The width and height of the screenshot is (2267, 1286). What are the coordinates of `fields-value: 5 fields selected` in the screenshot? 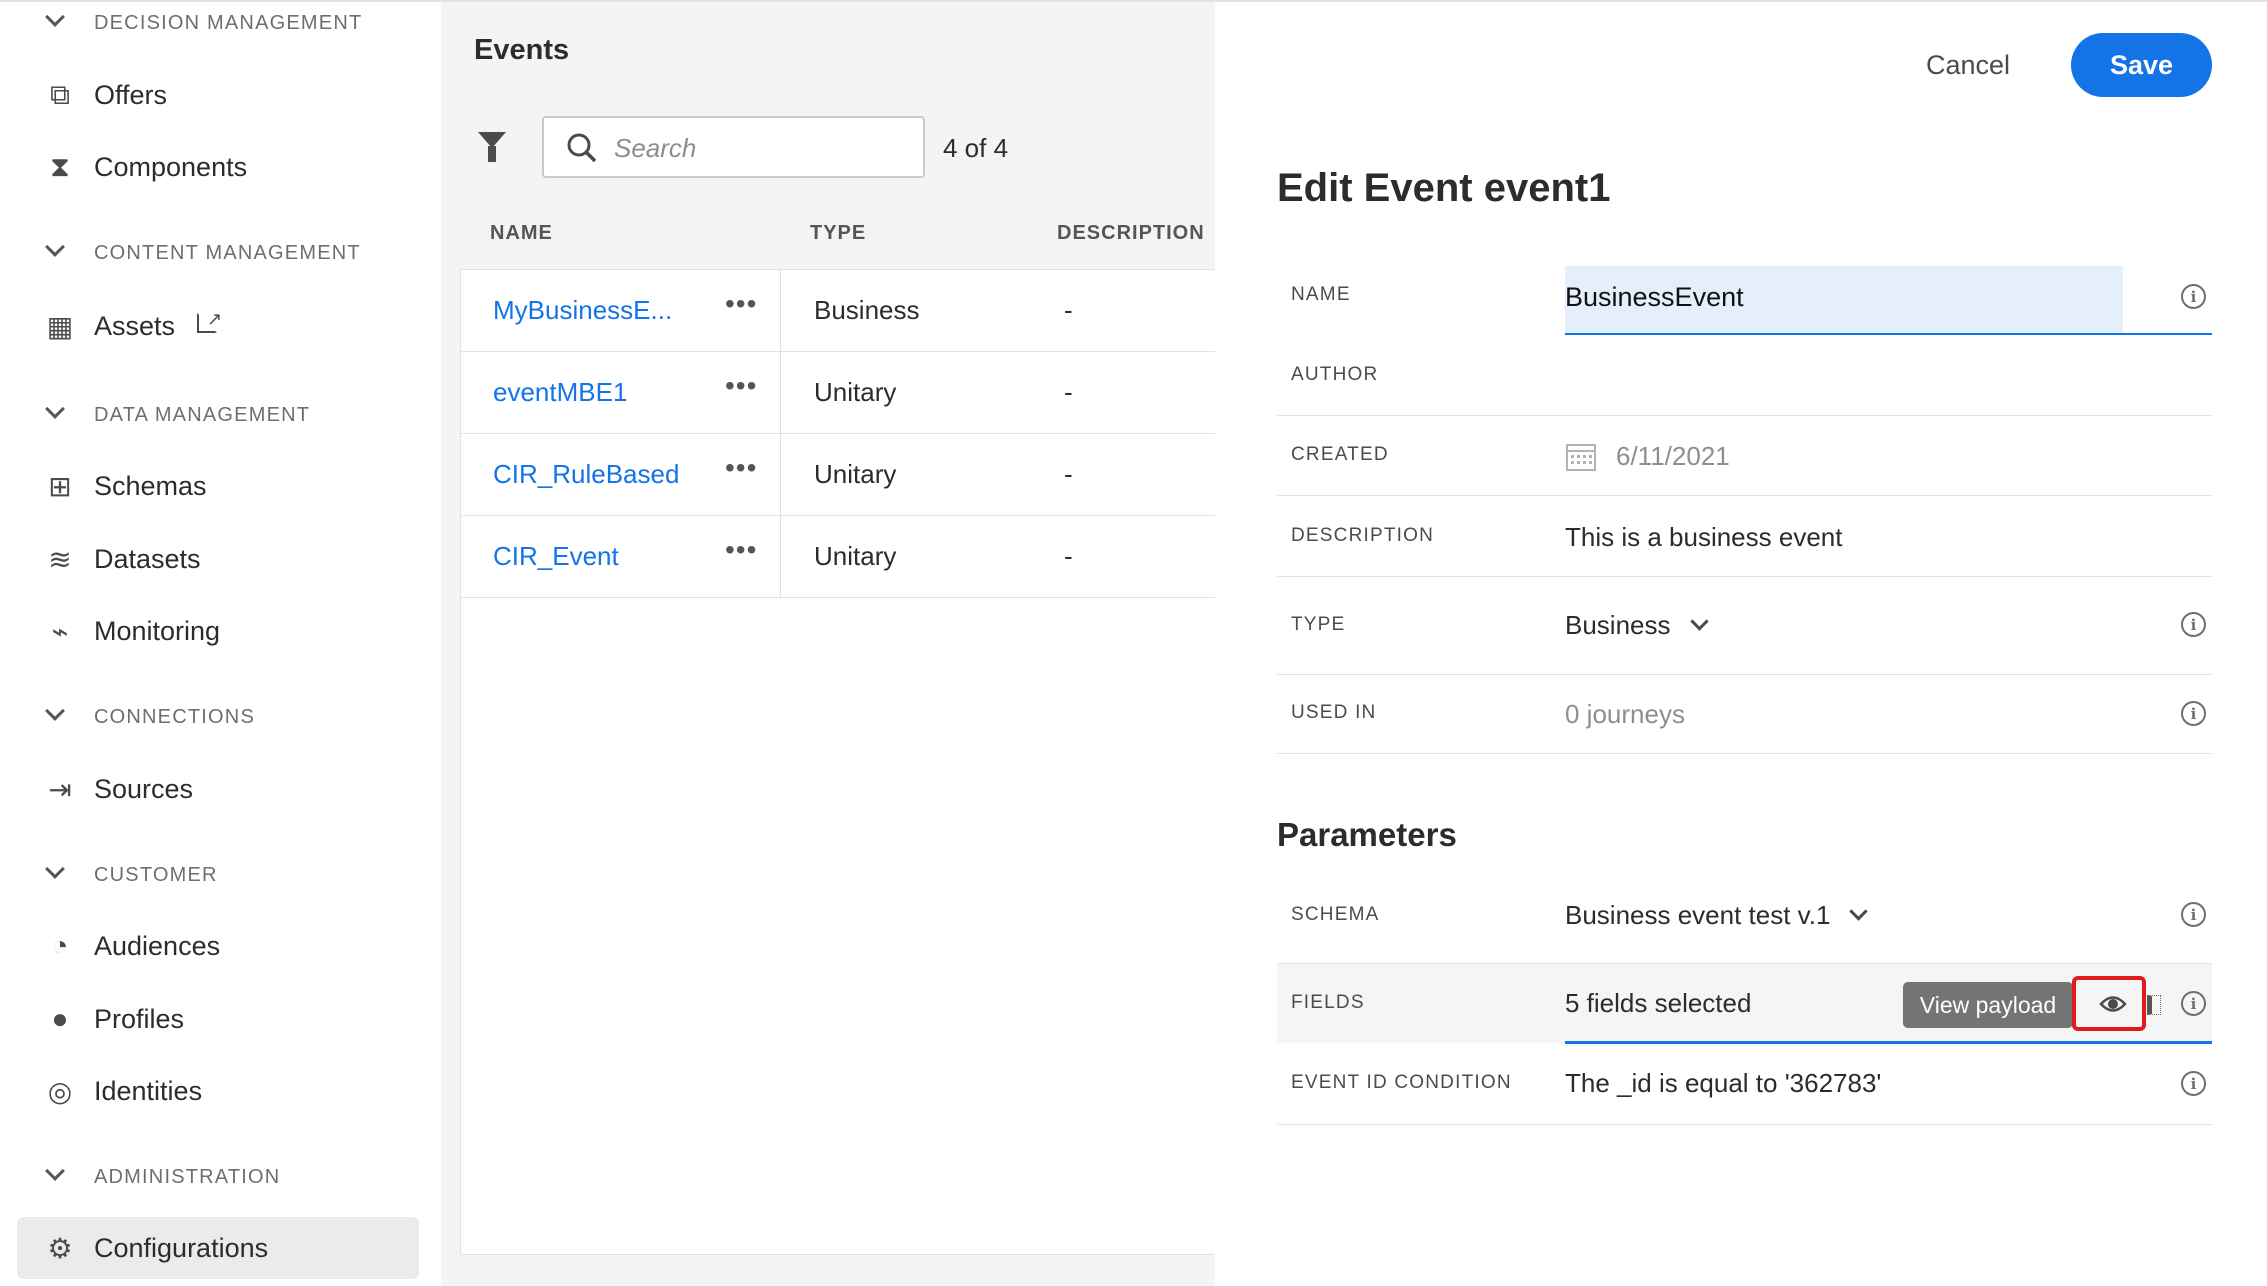 It's located at (1658, 1003).